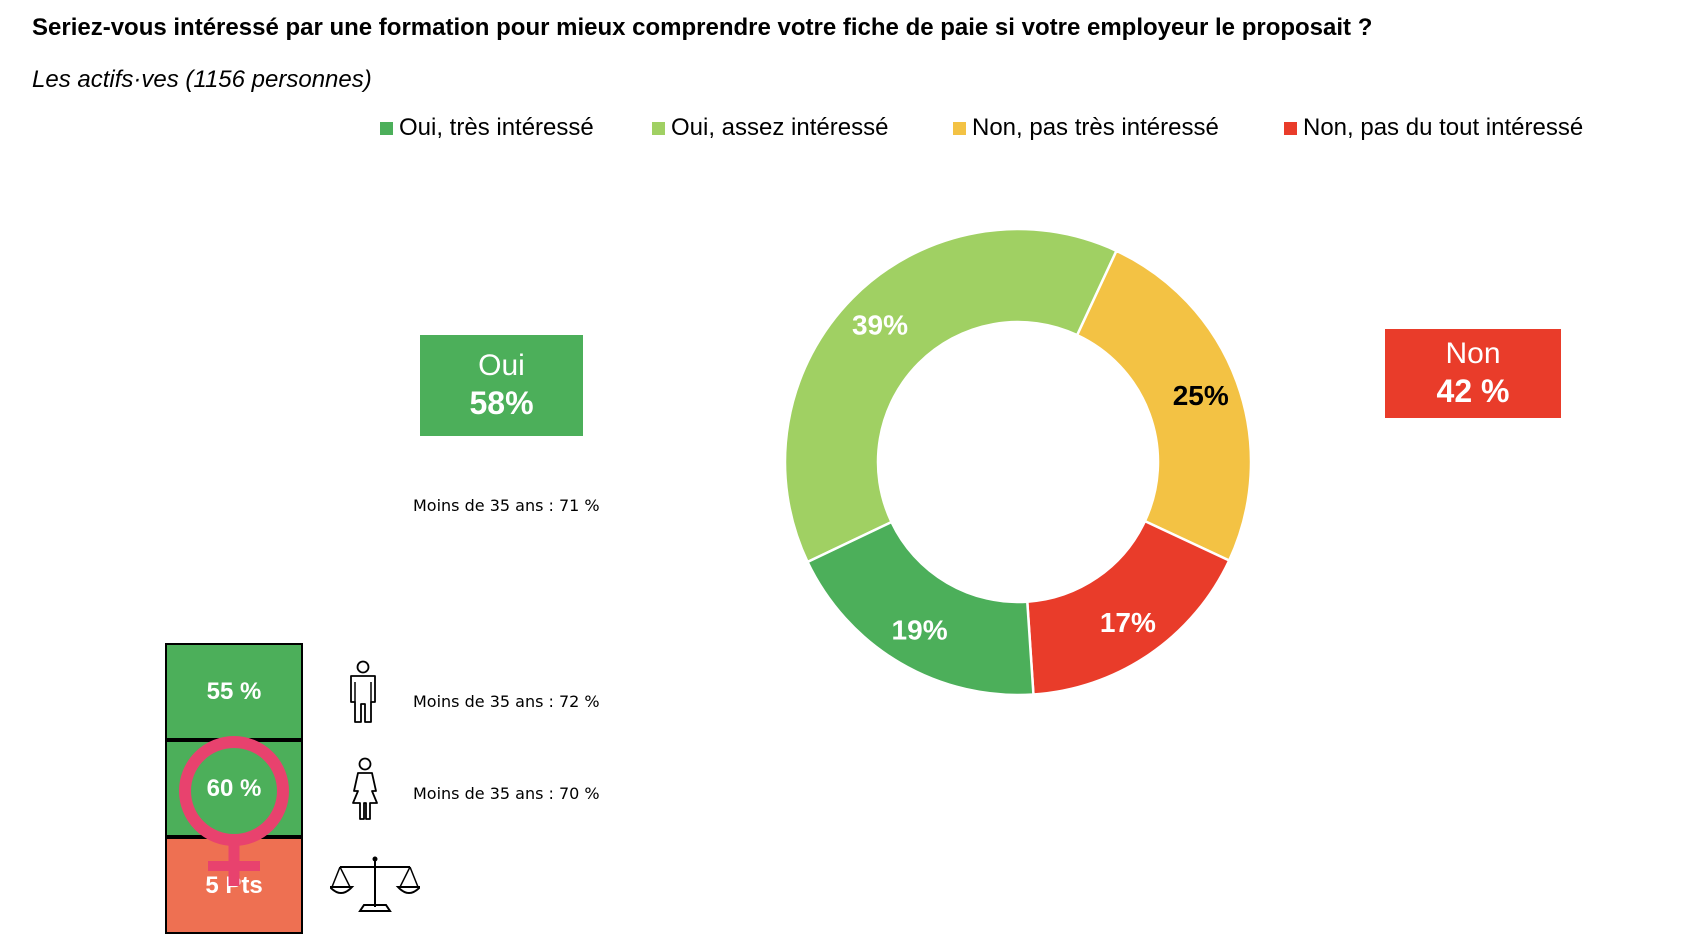  I want to click on oui-summary-box: Oui 58%, so click(501, 385).